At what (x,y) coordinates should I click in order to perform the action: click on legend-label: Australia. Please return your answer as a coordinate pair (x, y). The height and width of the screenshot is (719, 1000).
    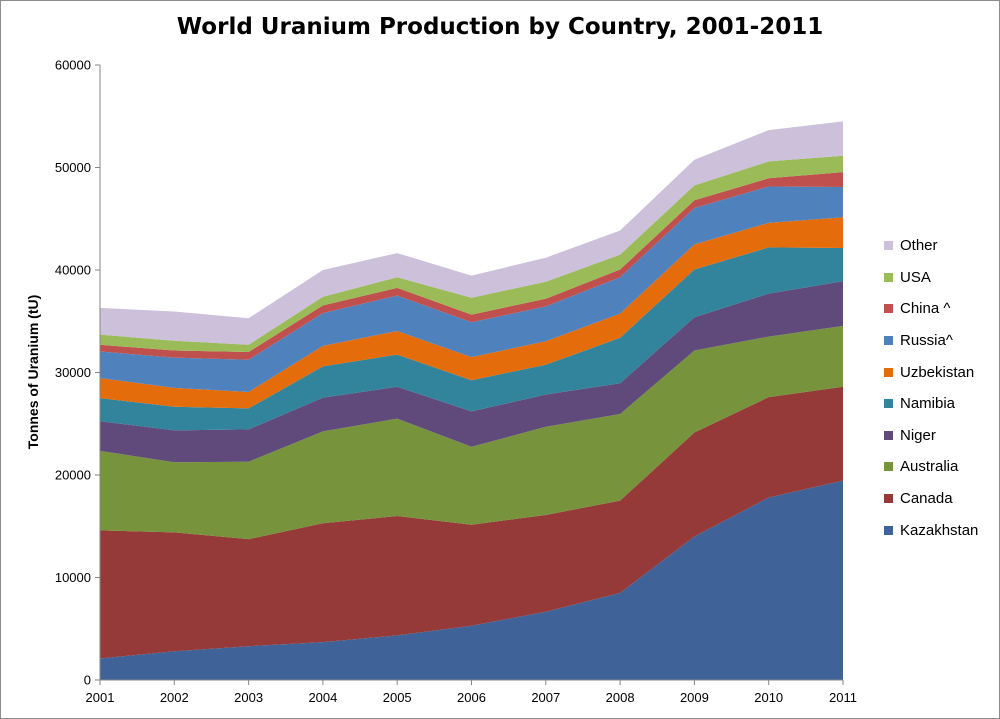
    Looking at the image, I should click on (929, 467).